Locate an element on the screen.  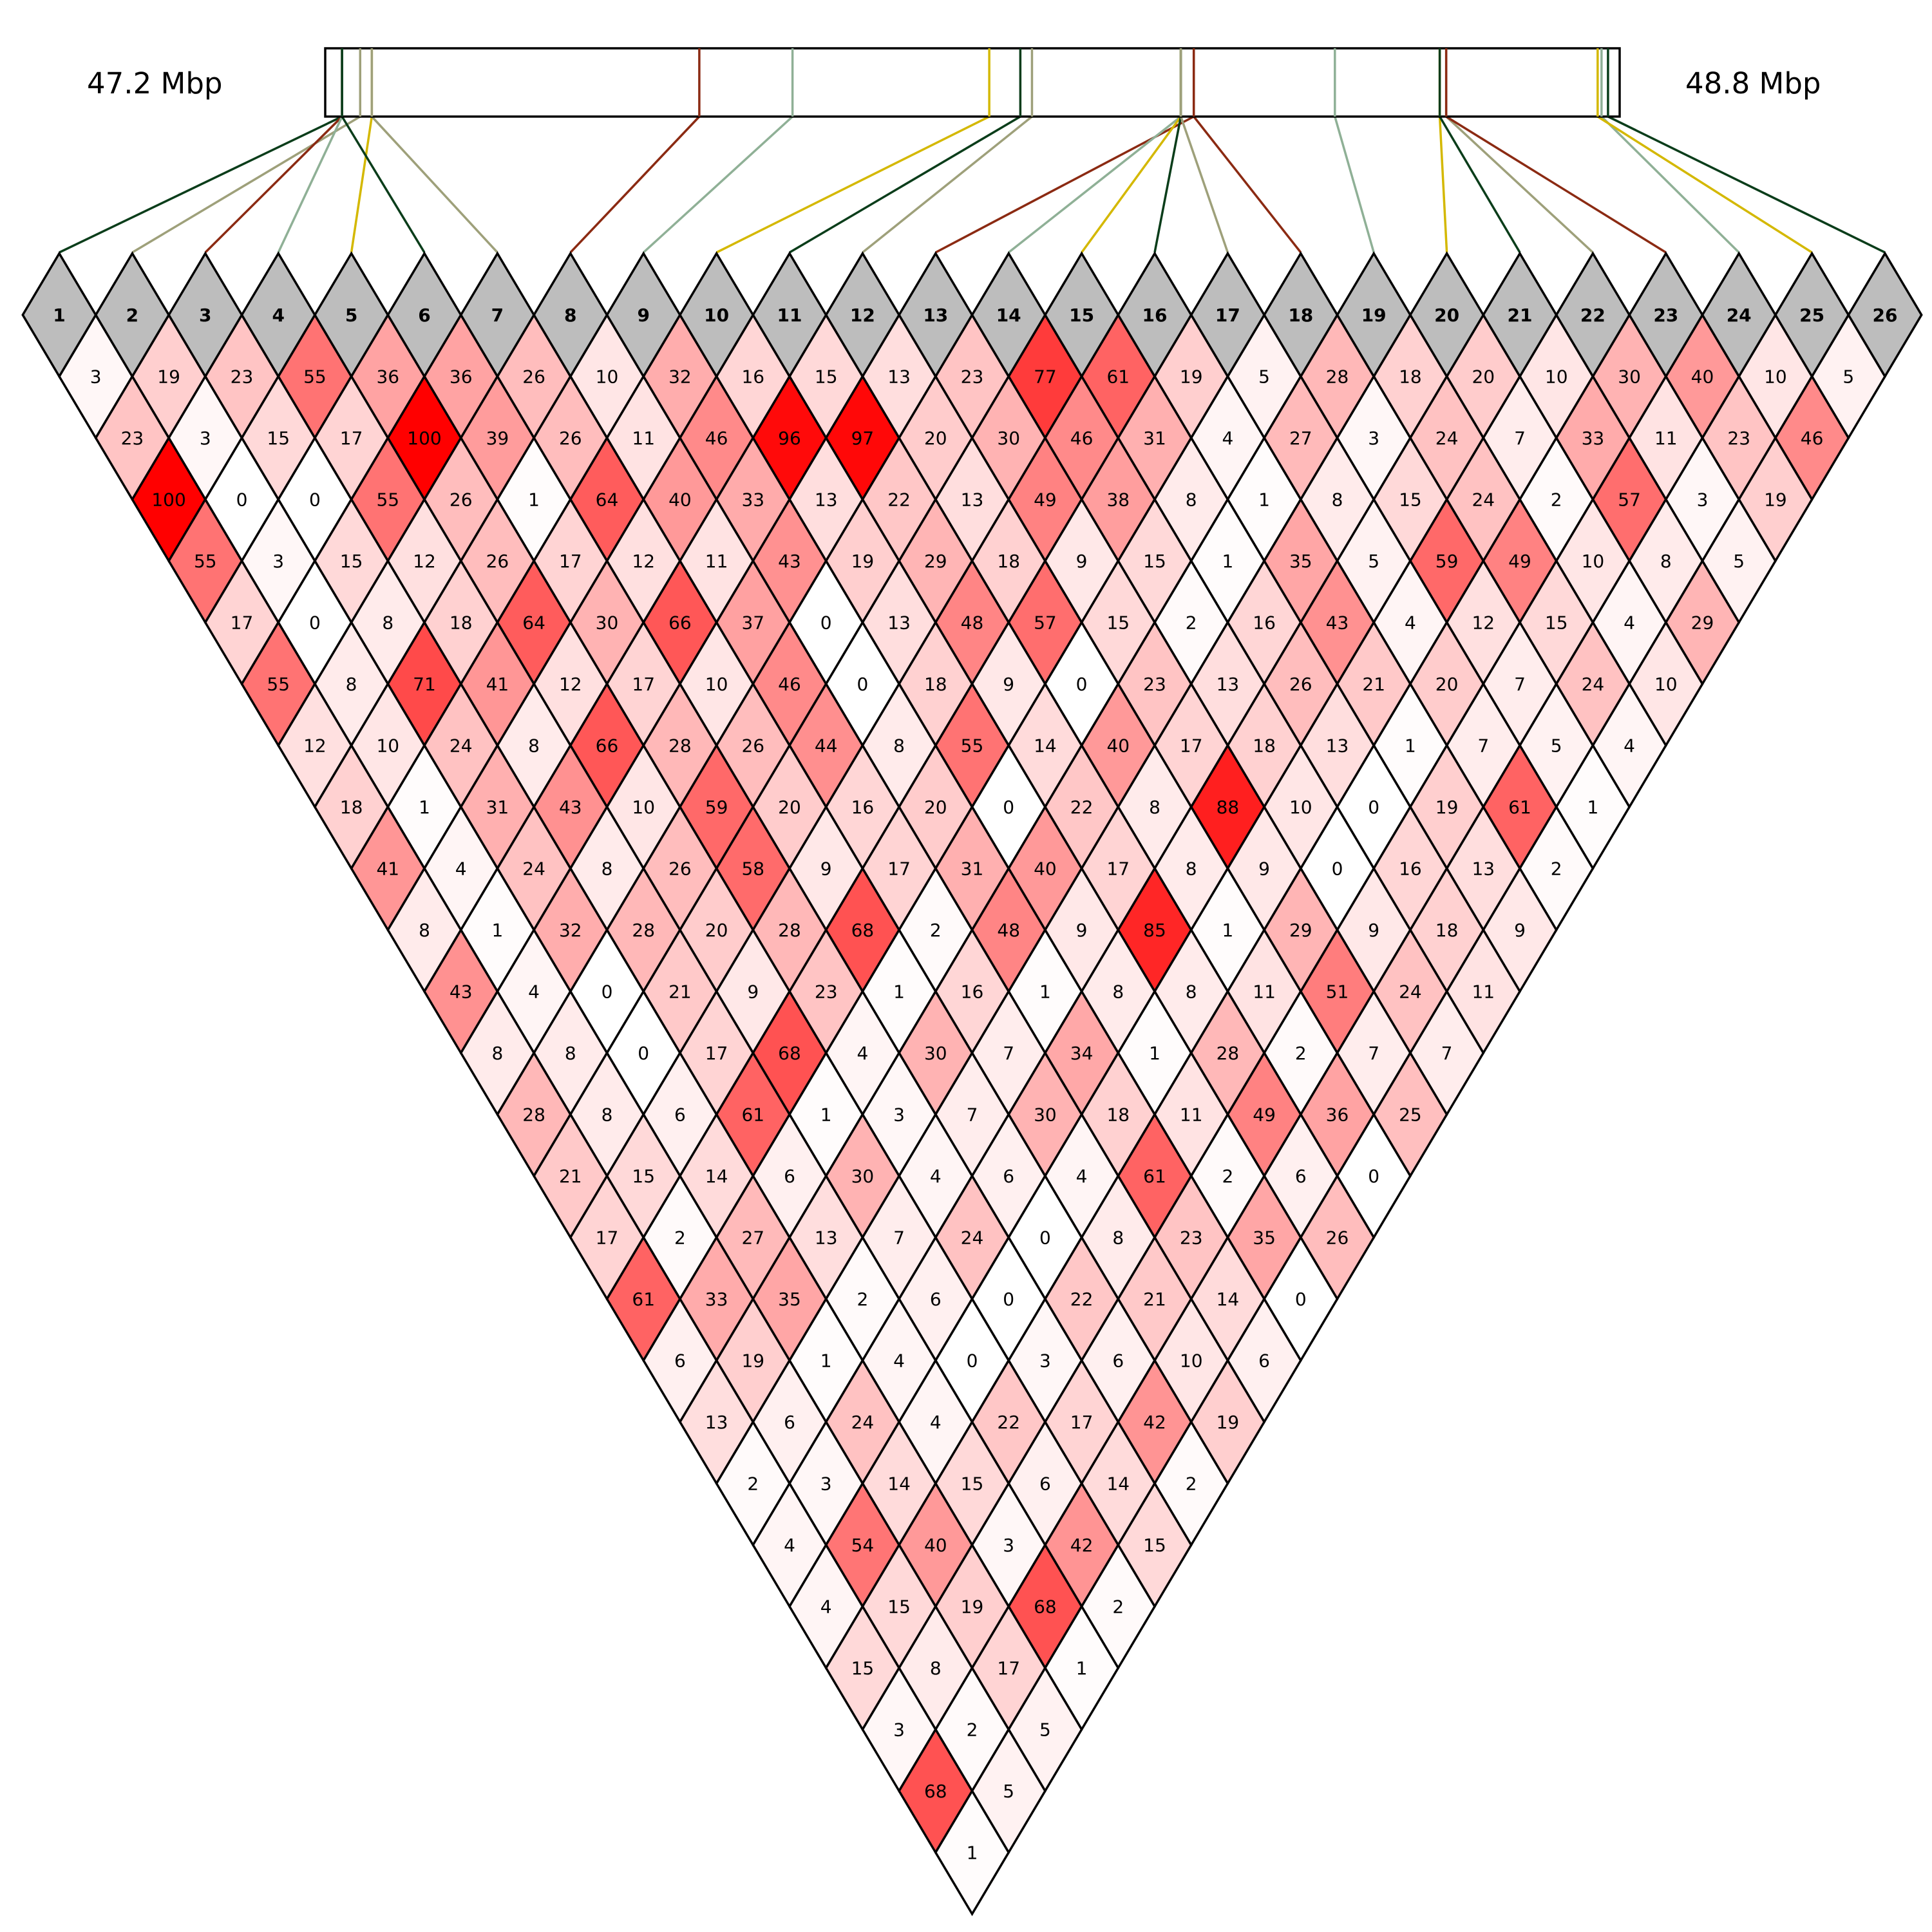
ld-cell-value: 85 is located at coordinates (1155, 931).